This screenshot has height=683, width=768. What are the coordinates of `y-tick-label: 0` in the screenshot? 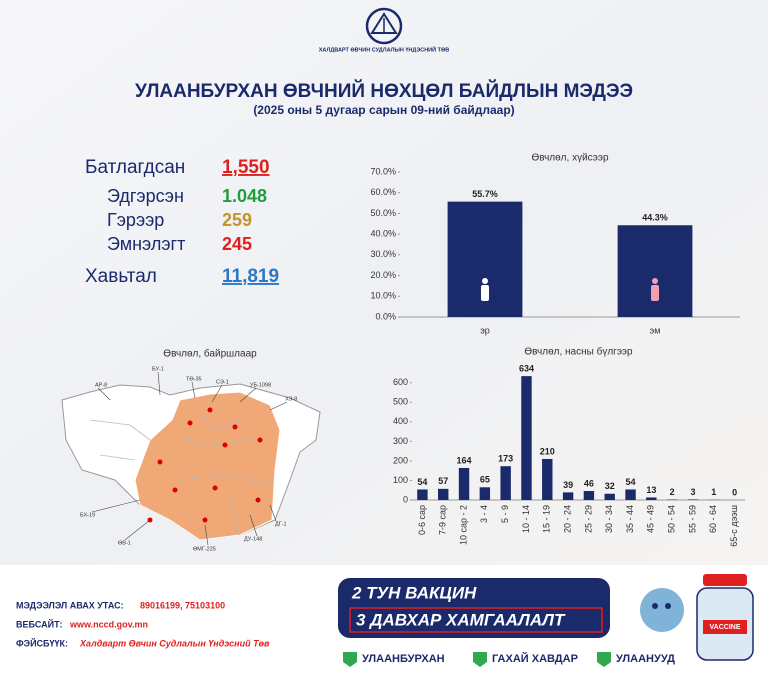 It's located at (405, 499).